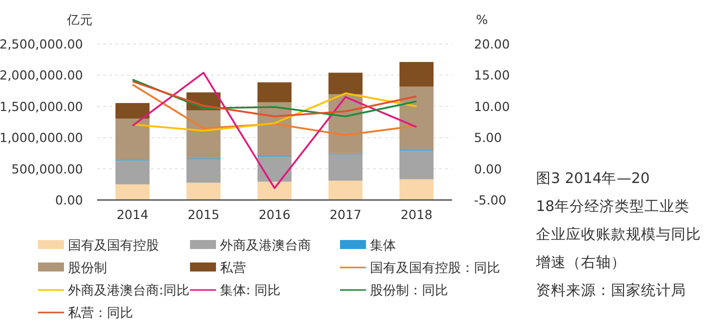 This screenshot has height=333, width=722. What do you see at coordinates (492, 44) in the screenshot?
I see `y2-tick-label: 20.00` at bounding box center [492, 44].